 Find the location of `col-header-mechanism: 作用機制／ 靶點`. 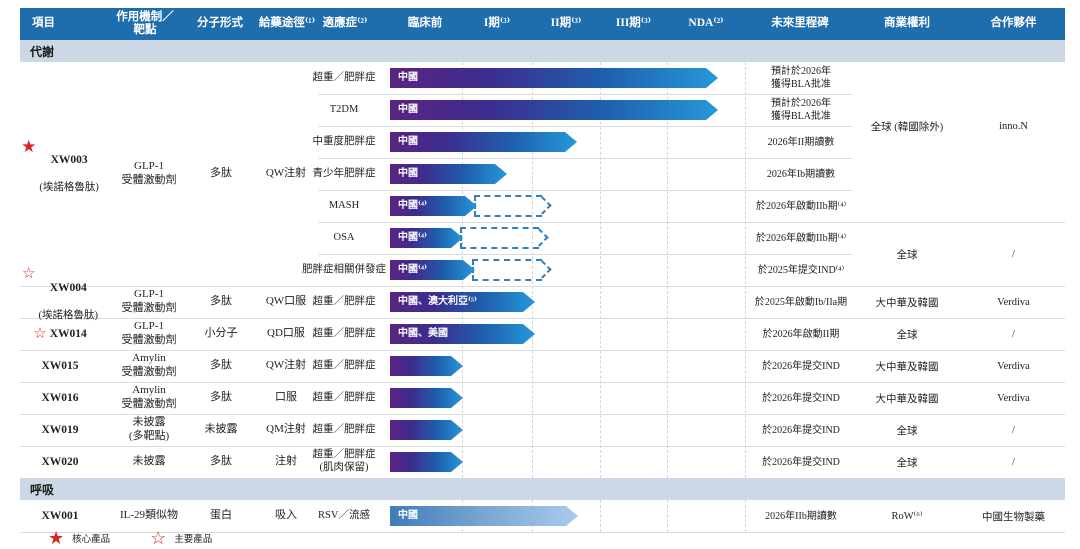

col-header-mechanism: 作用機制／ 靶點 is located at coordinates (145, 23).